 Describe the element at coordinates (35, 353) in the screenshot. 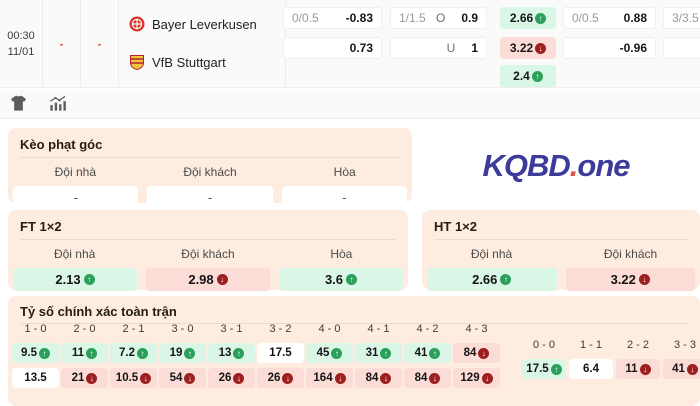

I see `score-odds-cell: 9.5 ↑` at that location.